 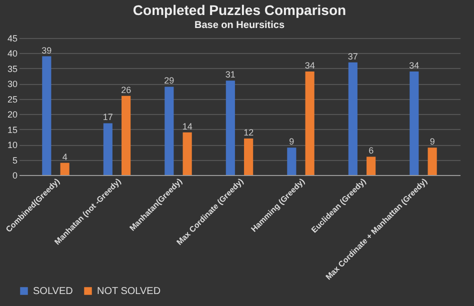 I want to click on y-tick-label: 20, so click(x=12, y=115).